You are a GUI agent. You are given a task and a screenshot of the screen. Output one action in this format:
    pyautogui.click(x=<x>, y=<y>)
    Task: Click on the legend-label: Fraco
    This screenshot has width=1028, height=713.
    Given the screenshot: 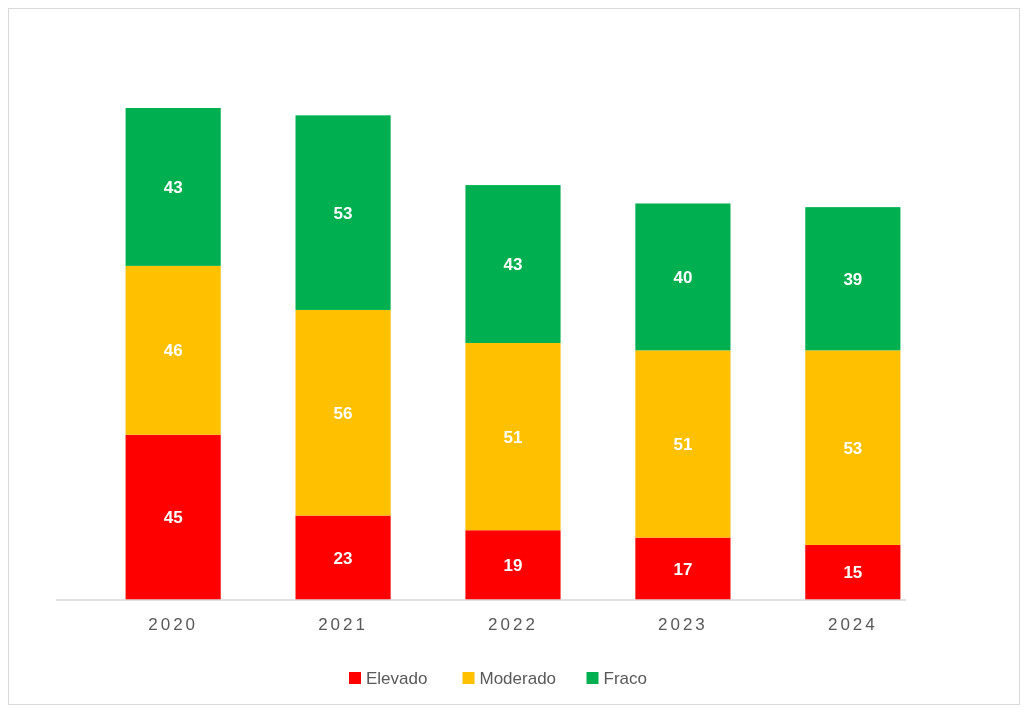 What is the action you would take?
    pyautogui.click(x=625, y=678)
    